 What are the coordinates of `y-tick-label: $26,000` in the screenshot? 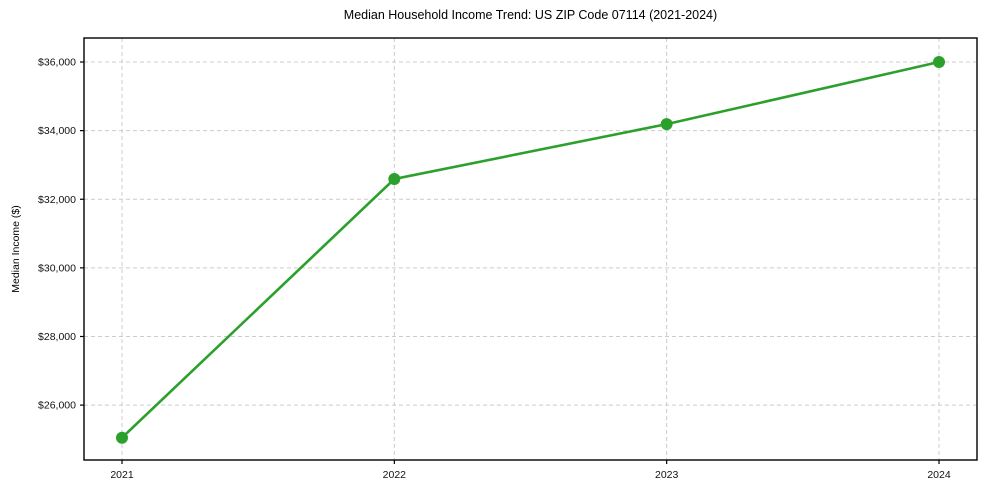 It's located at (57, 406).